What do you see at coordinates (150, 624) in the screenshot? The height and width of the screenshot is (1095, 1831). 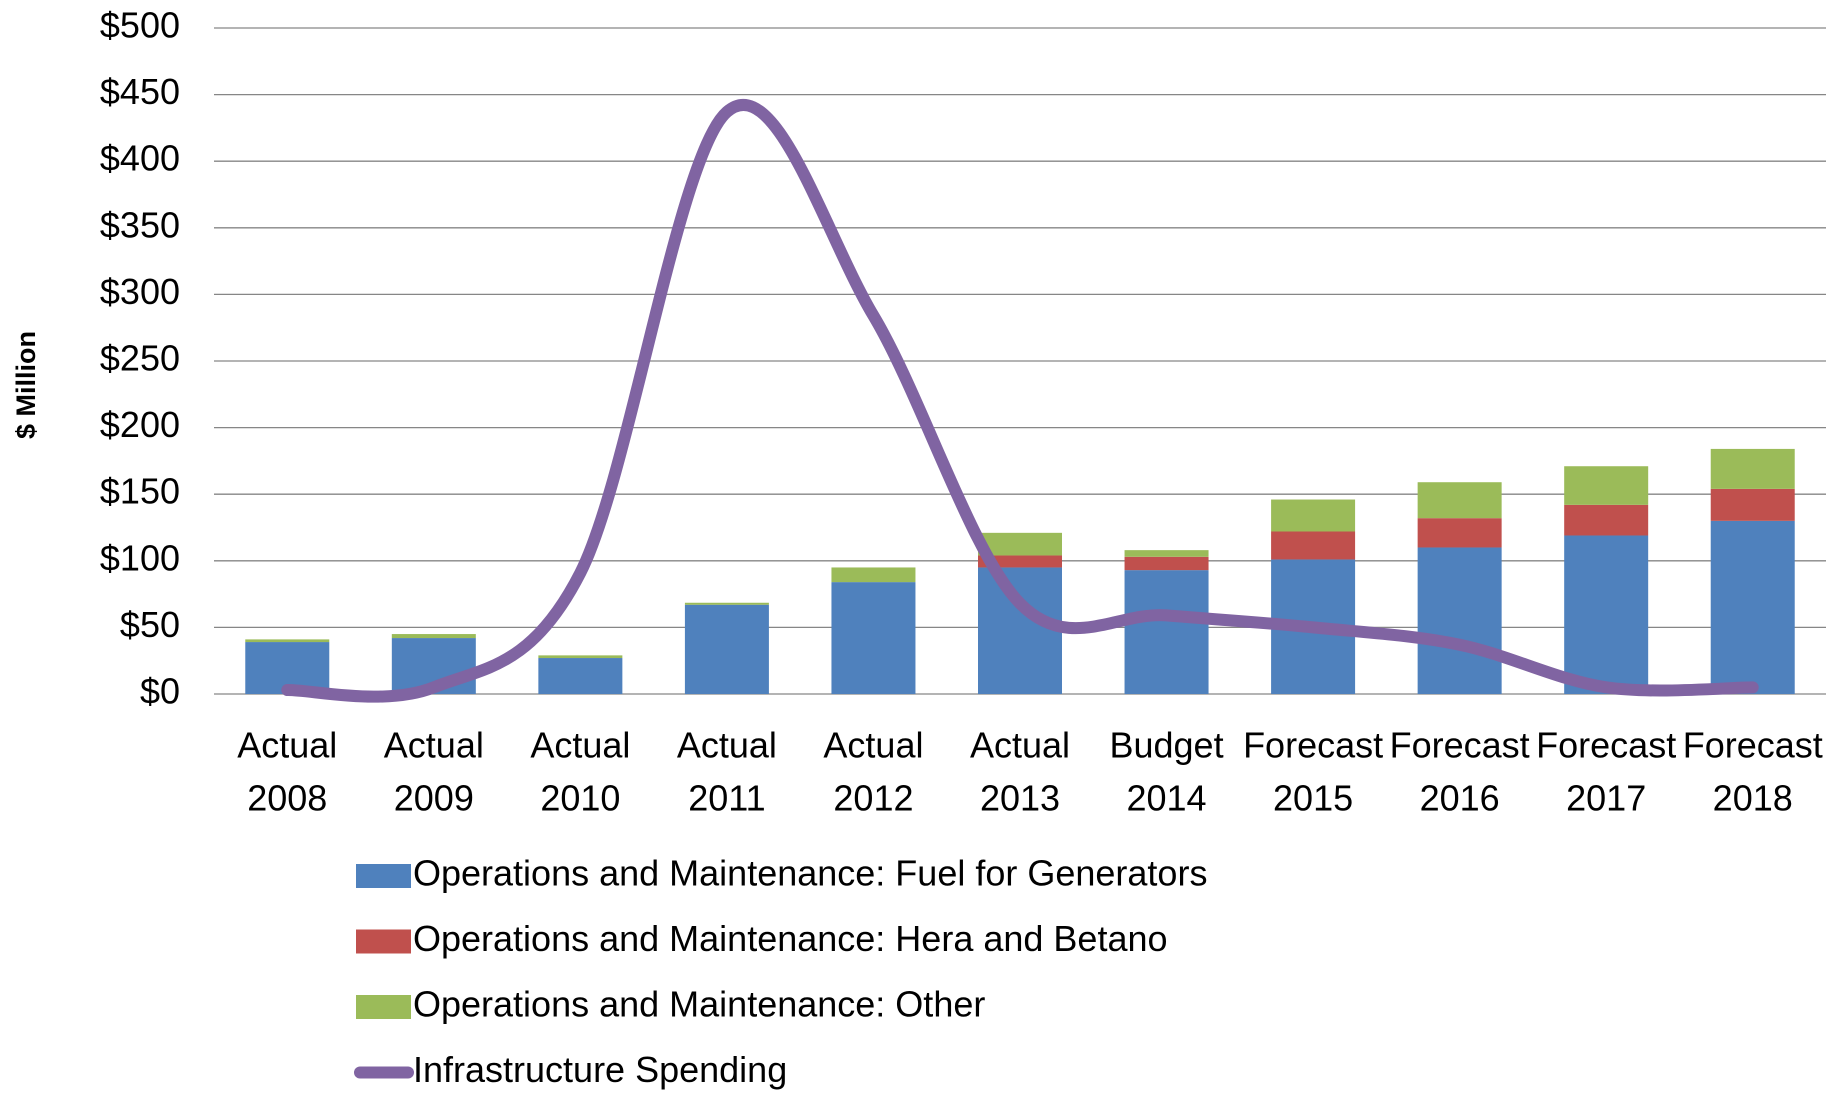 I see `y-tick-label: $50` at bounding box center [150, 624].